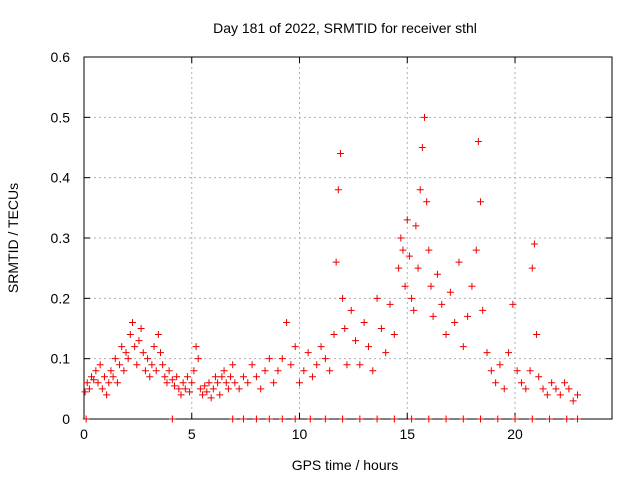 The image size is (640, 480). What do you see at coordinates (192, 434) in the screenshot?
I see `x-tick-label: 5` at bounding box center [192, 434].